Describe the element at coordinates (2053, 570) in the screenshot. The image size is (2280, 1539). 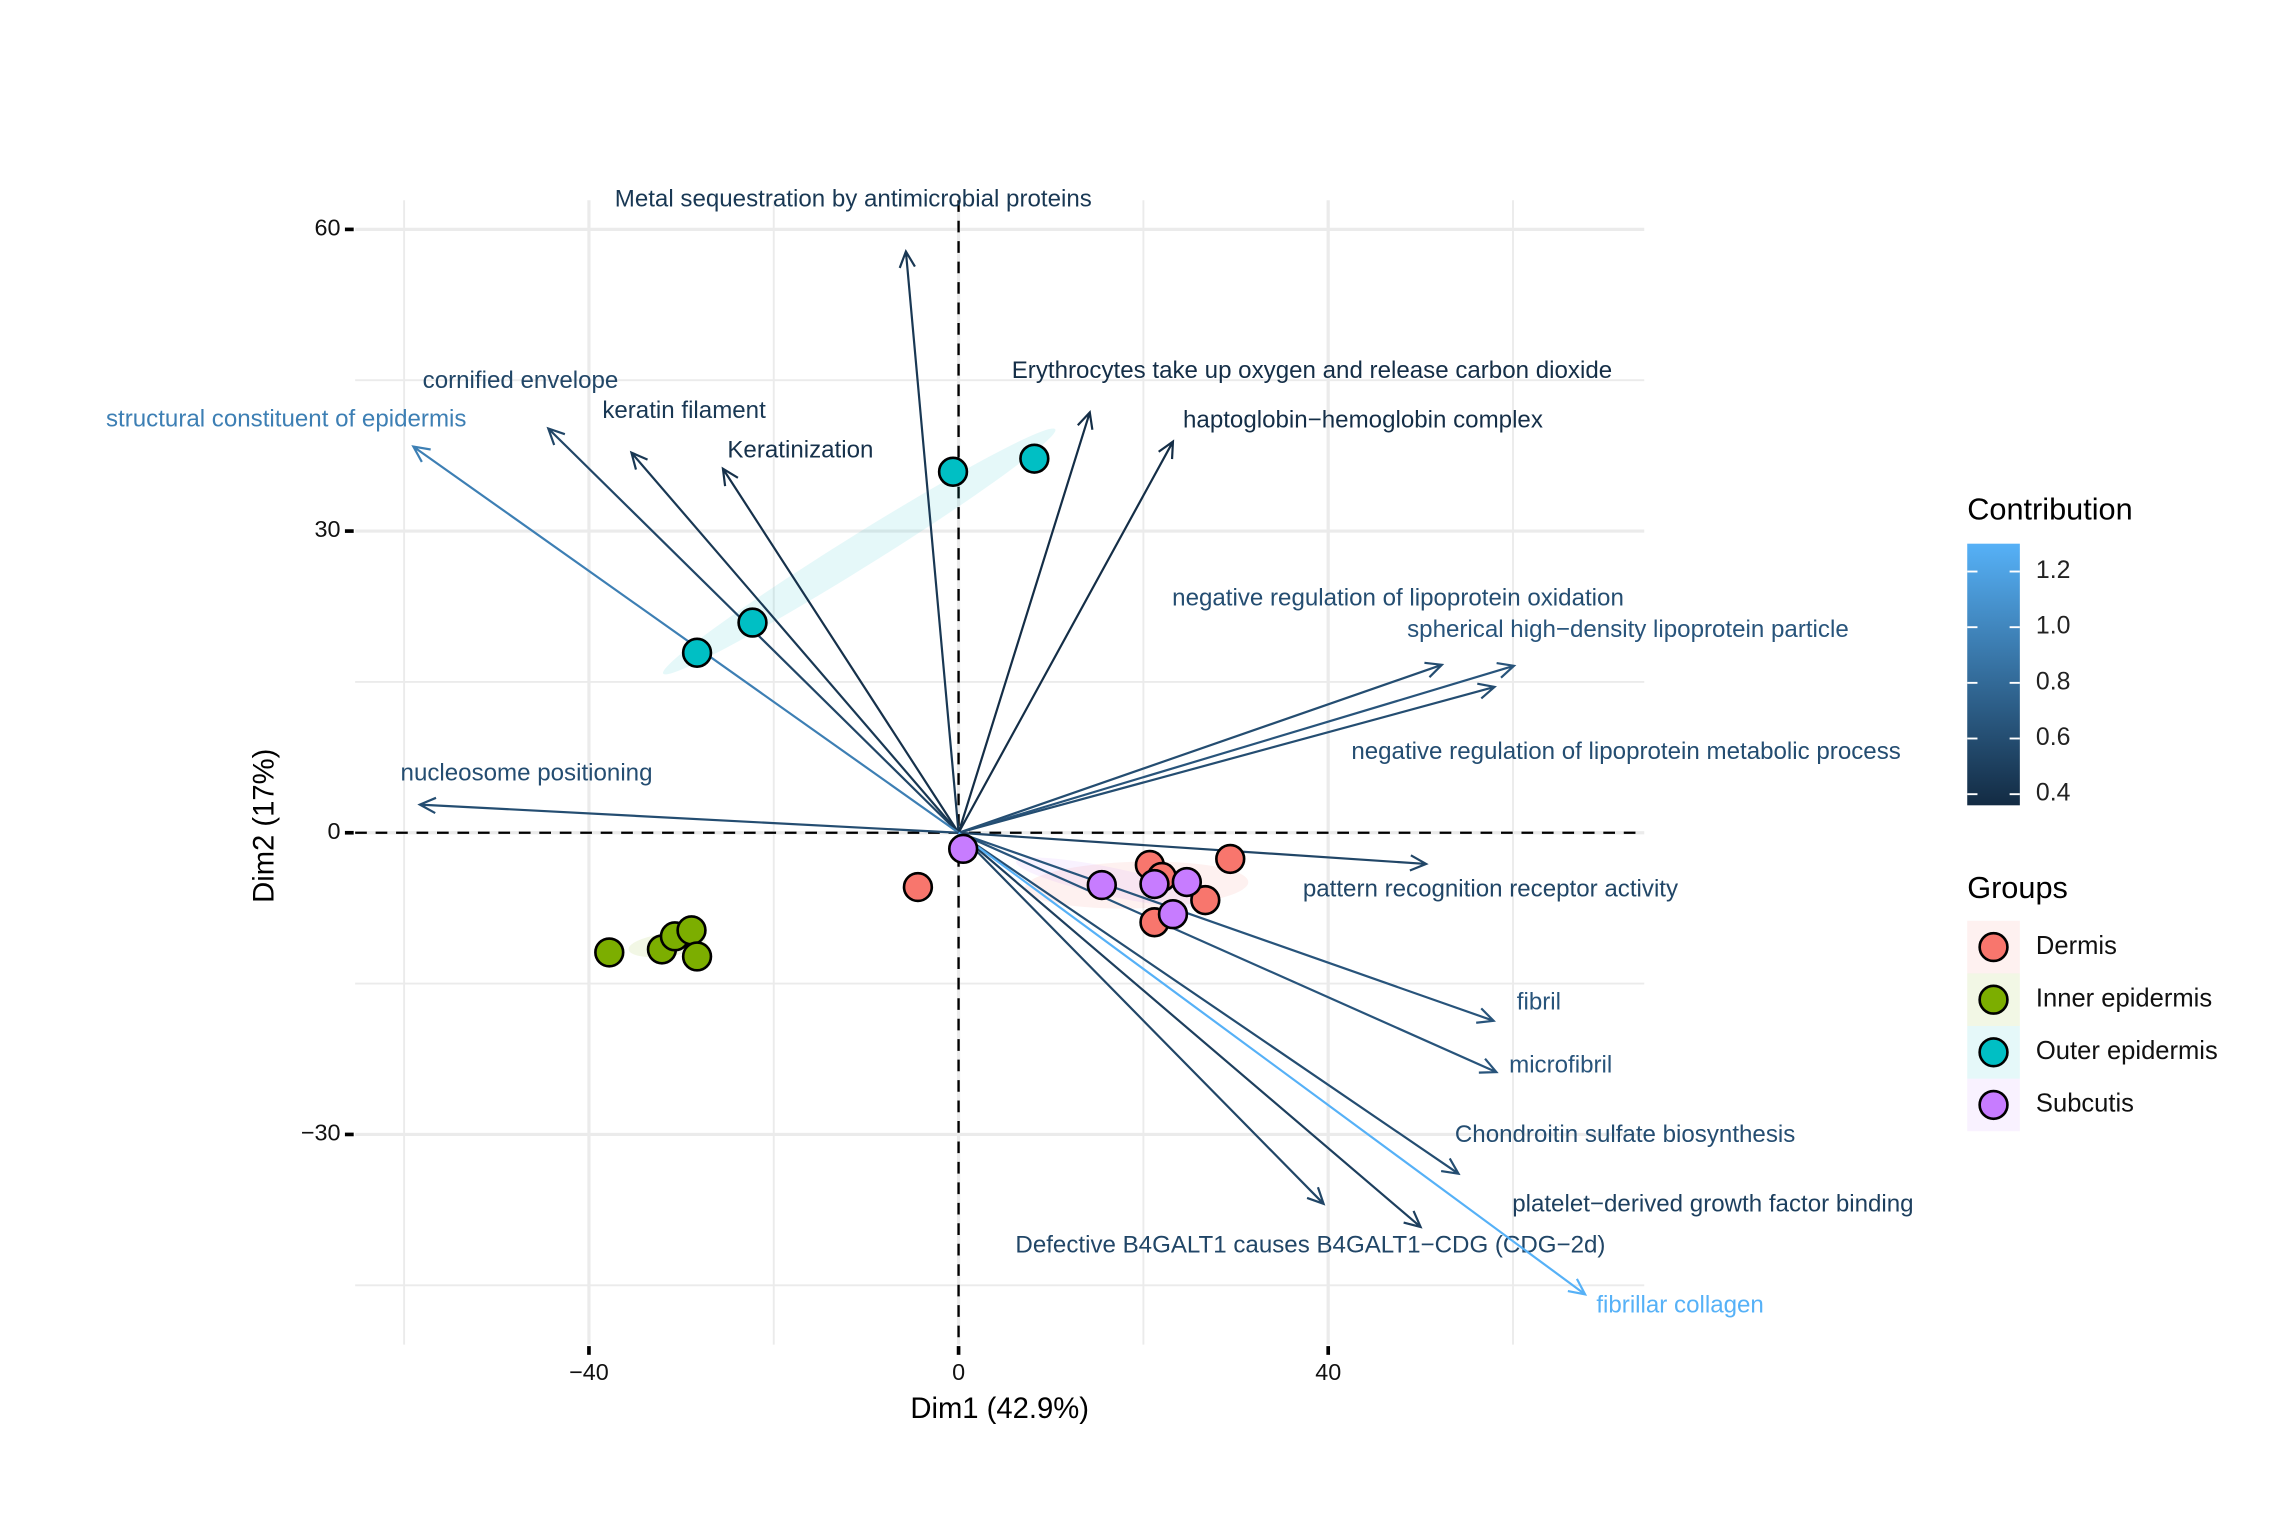
I see `colorbar-label: 1.2` at that location.